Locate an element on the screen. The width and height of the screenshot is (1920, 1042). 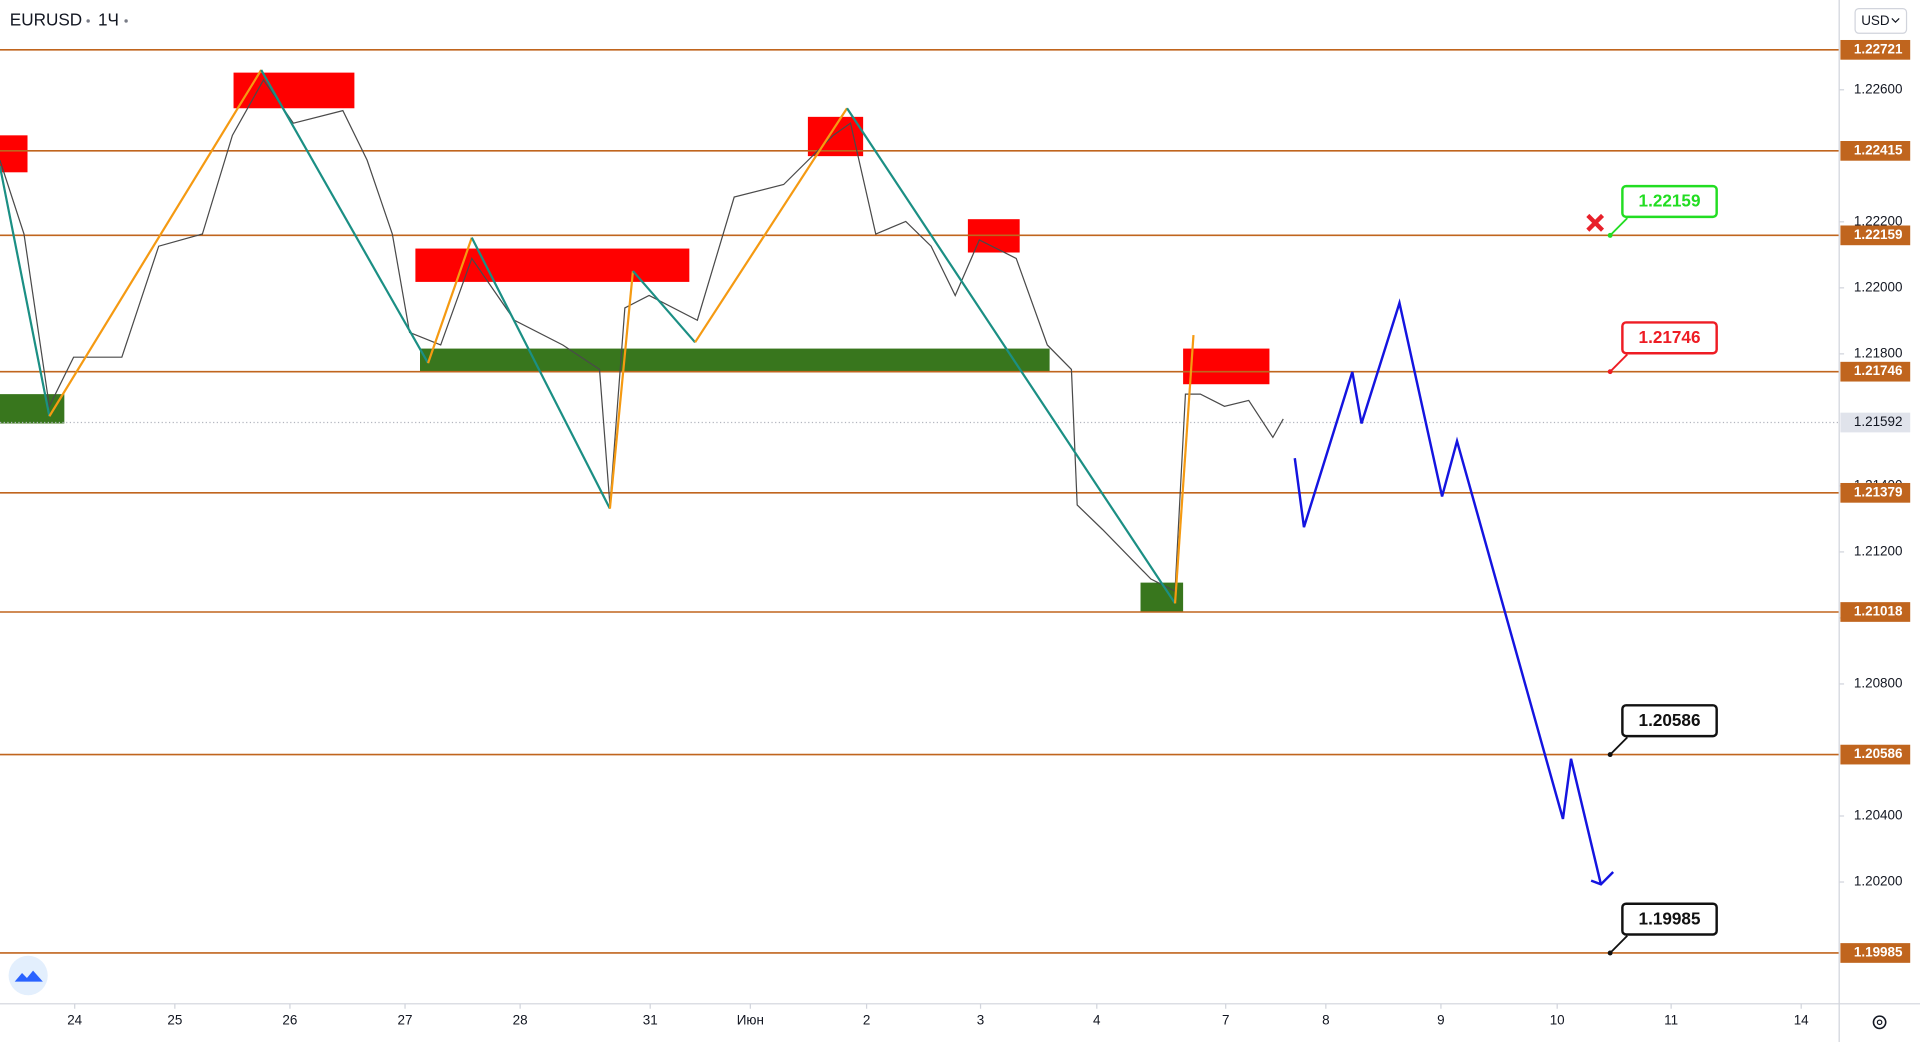
forecast-arrowhead is located at coordinates (1602, 878).